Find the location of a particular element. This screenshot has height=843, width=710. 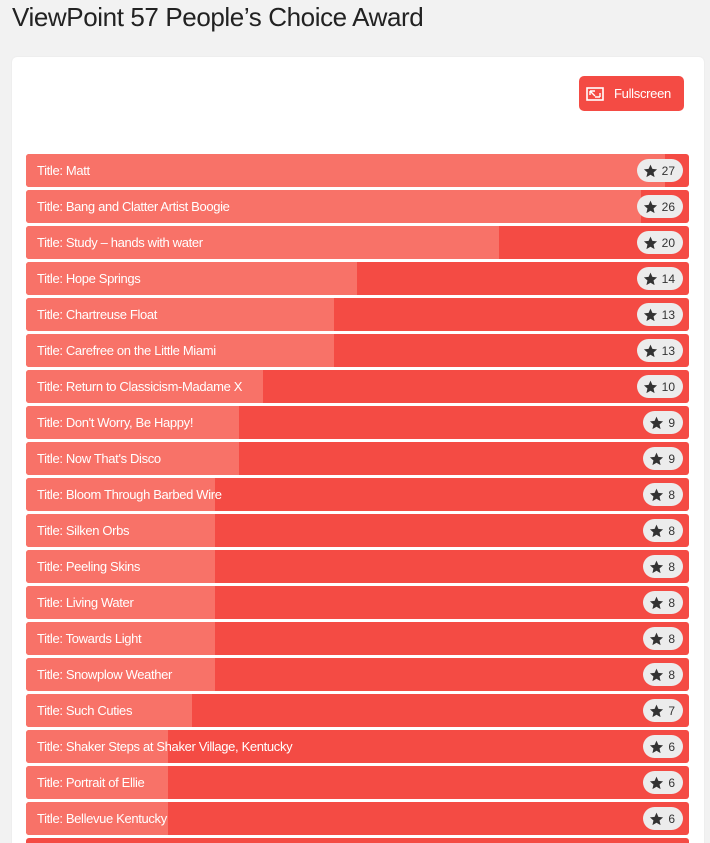

vote-count-badge: 20 is located at coordinates (659, 242).